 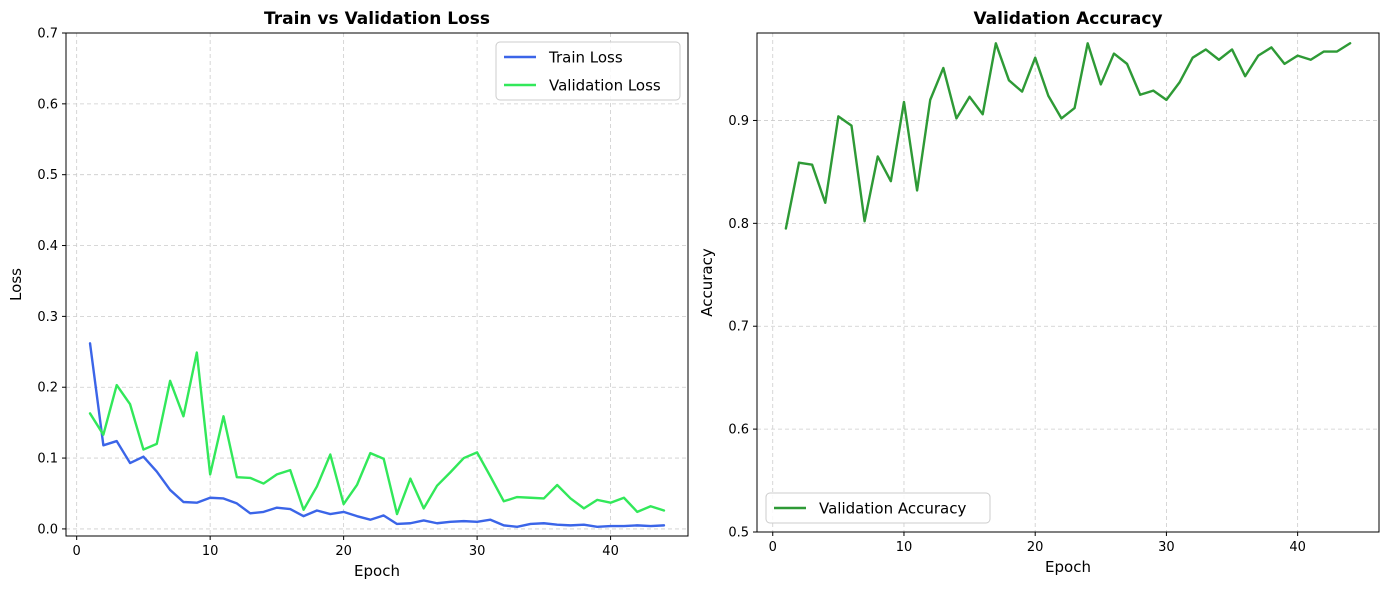 What do you see at coordinates (585, 58) in the screenshot?
I see `legend-label: Train Loss` at bounding box center [585, 58].